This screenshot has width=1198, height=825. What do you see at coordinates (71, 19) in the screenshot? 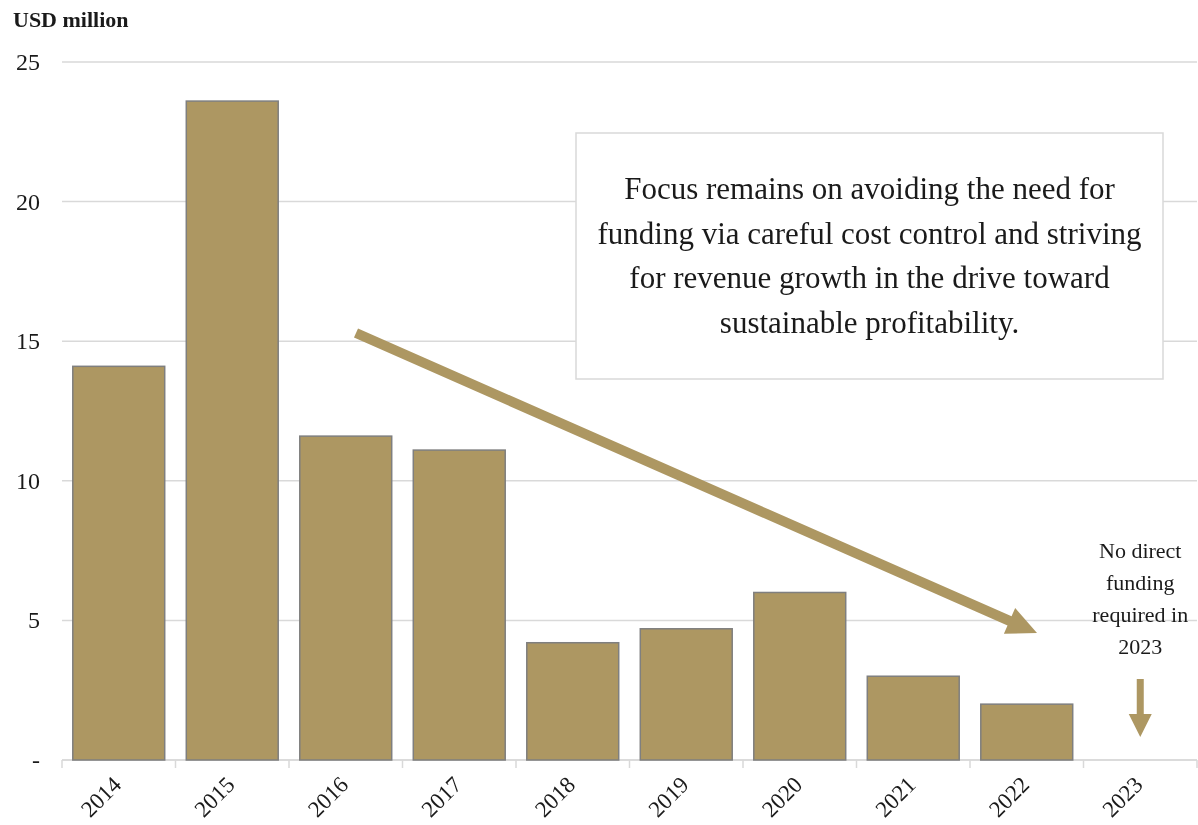
I see `y-axis-title: USD million` at bounding box center [71, 19].